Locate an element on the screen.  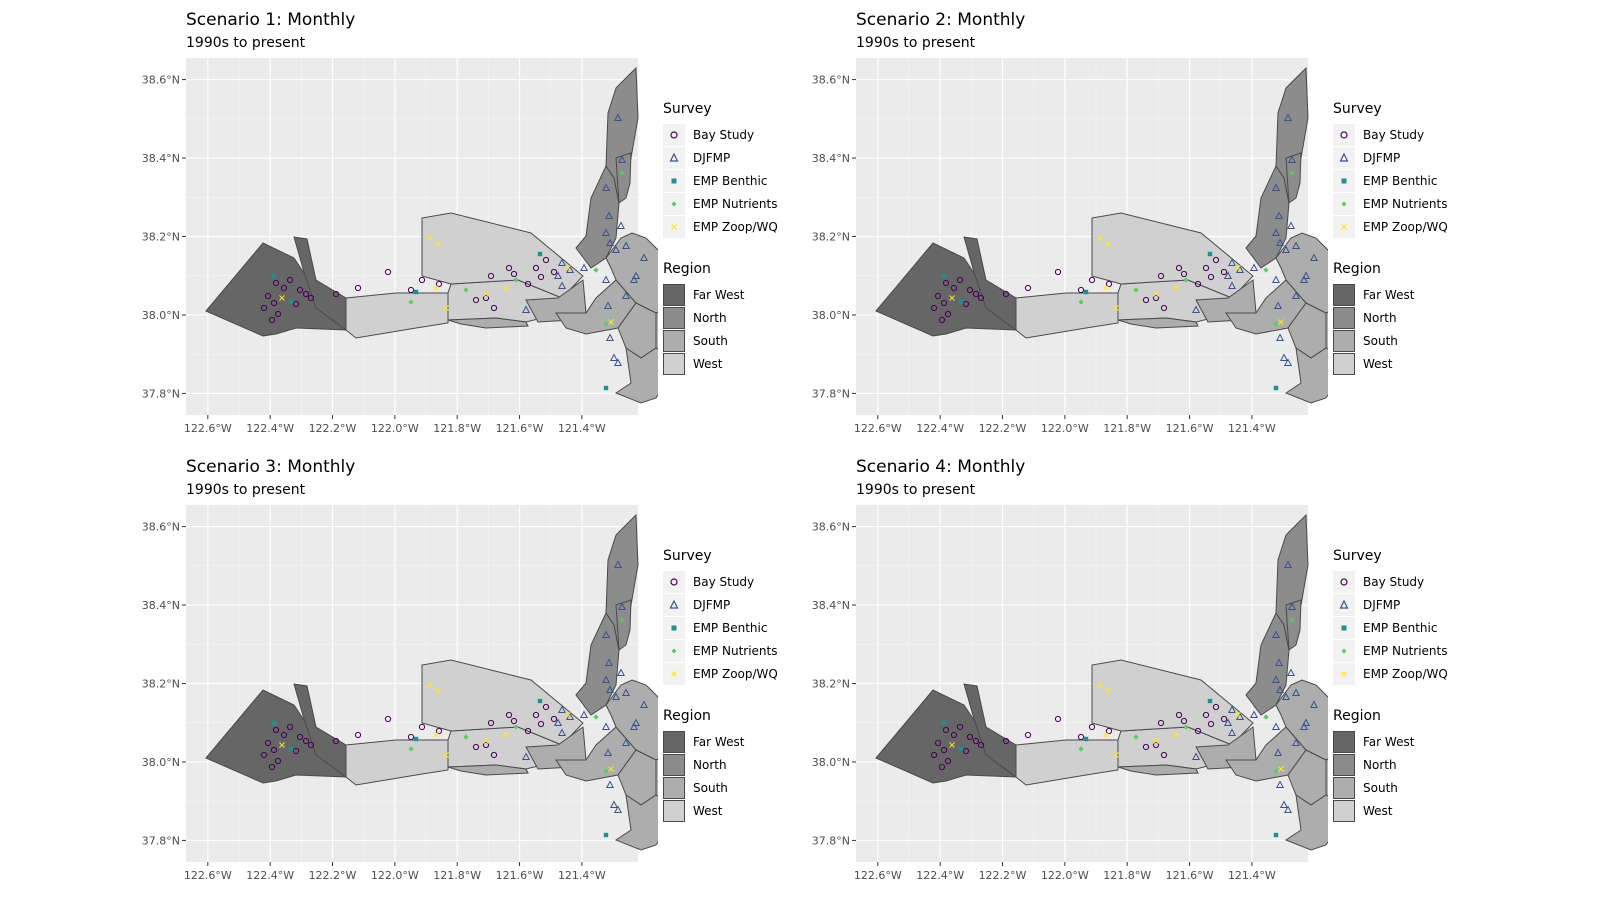
legend-label: EMP Zoop/WQ is located at coordinates (1405, 226).